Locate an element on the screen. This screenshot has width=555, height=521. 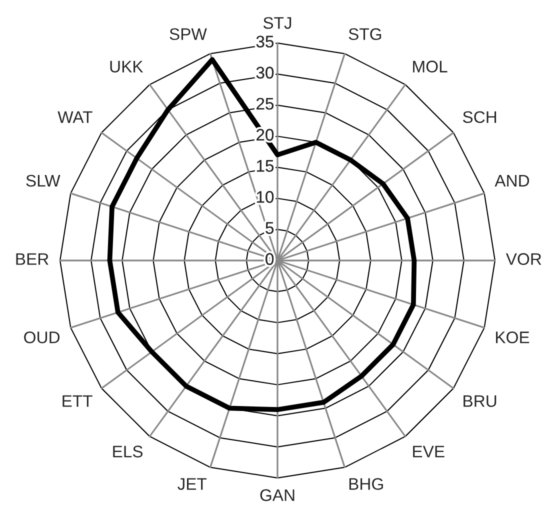
spoke-label: STJ is located at coordinates (277, 23).